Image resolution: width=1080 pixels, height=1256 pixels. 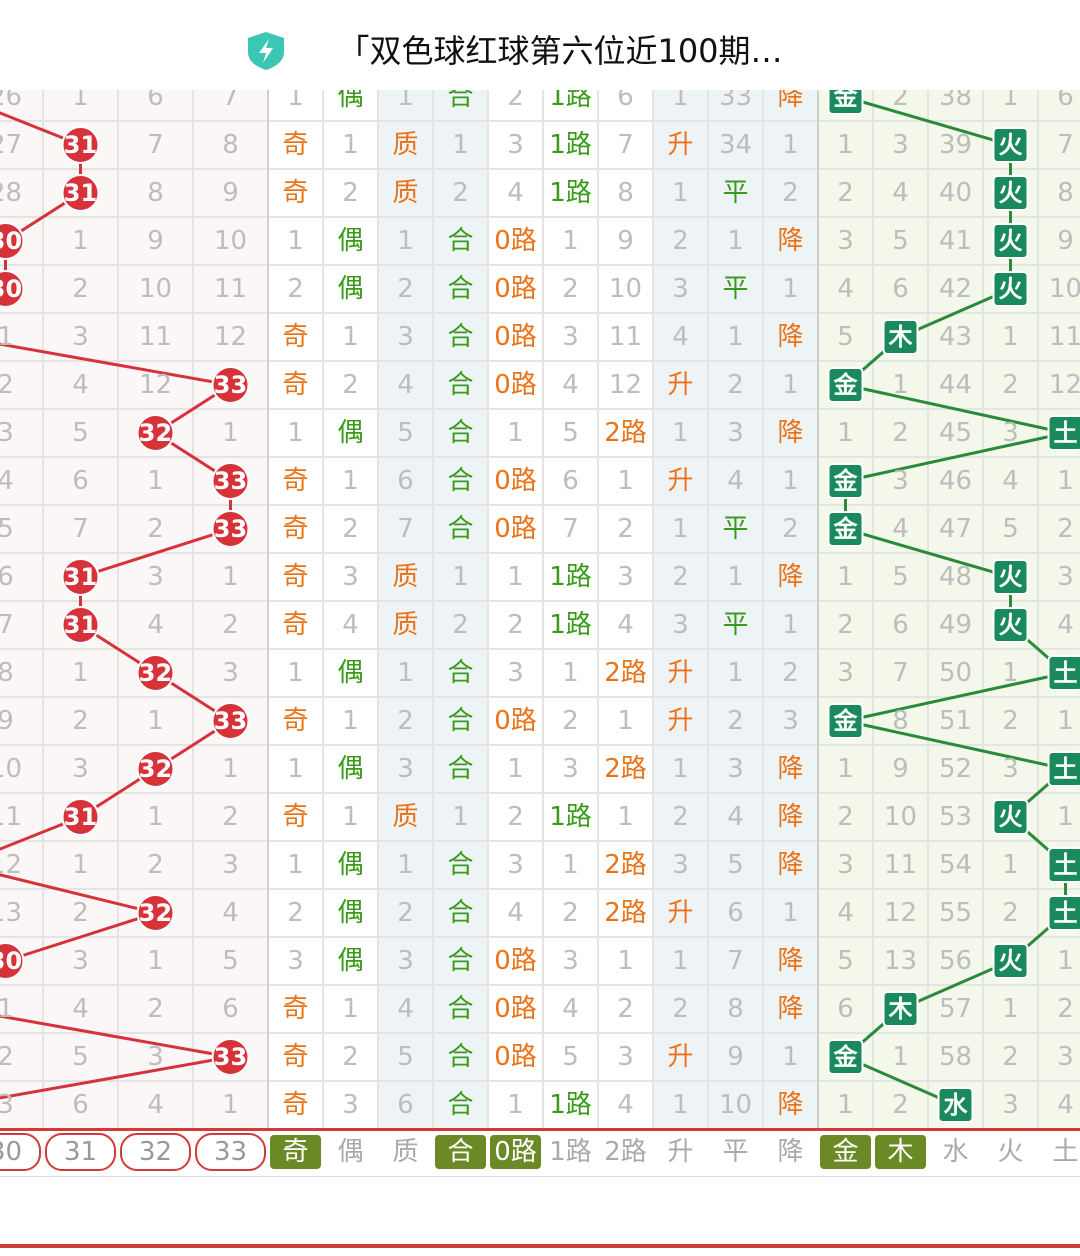 What do you see at coordinates (900, 1152) in the screenshot?
I see `footer-label: 木` at bounding box center [900, 1152].